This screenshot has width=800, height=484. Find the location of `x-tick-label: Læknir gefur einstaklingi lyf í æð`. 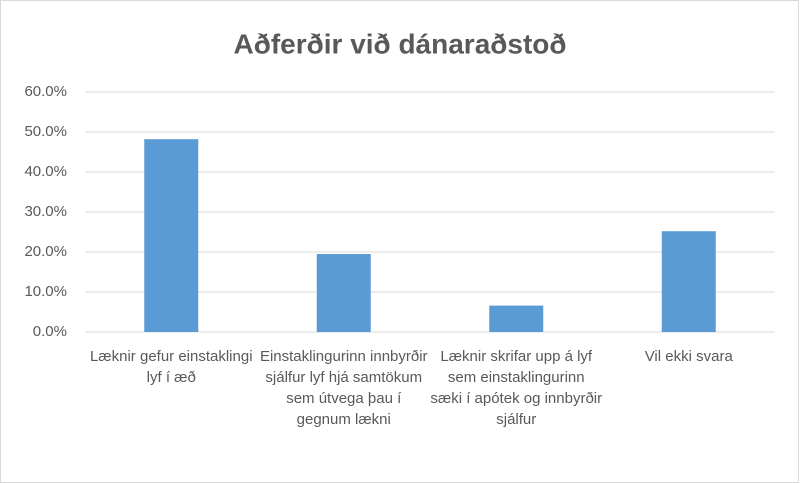

x-tick-label: Læknir gefur einstaklingi lyf í æð is located at coordinates (171, 367).